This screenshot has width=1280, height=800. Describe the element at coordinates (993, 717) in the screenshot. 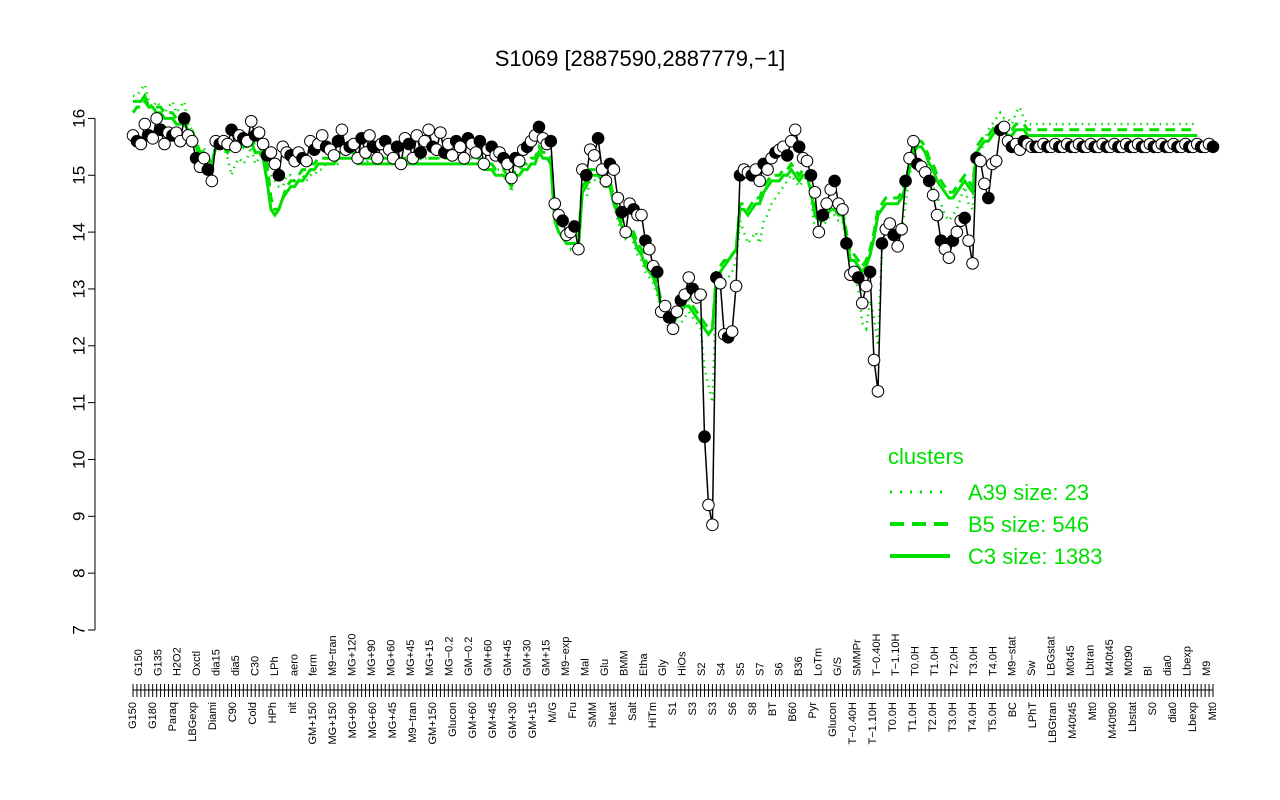

I see `x-tick-label: T5.0H` at that location.